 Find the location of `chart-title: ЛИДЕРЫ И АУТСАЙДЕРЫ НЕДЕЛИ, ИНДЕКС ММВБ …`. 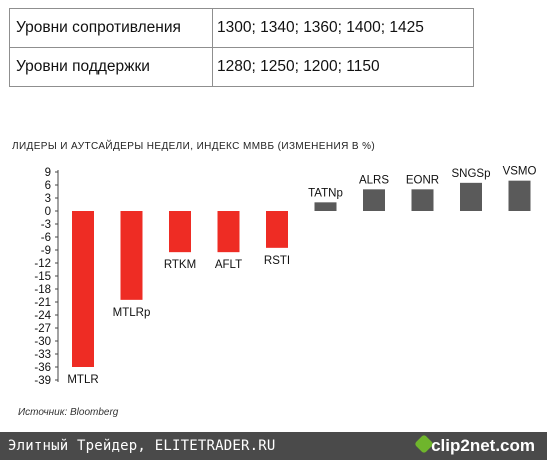

chart-title: ЛИДЕРЫ И АУТСАЙДЕРЫ НЕДЕЛИ, ИНДЕКС ММВБ … is located at coordinates (193, 145).